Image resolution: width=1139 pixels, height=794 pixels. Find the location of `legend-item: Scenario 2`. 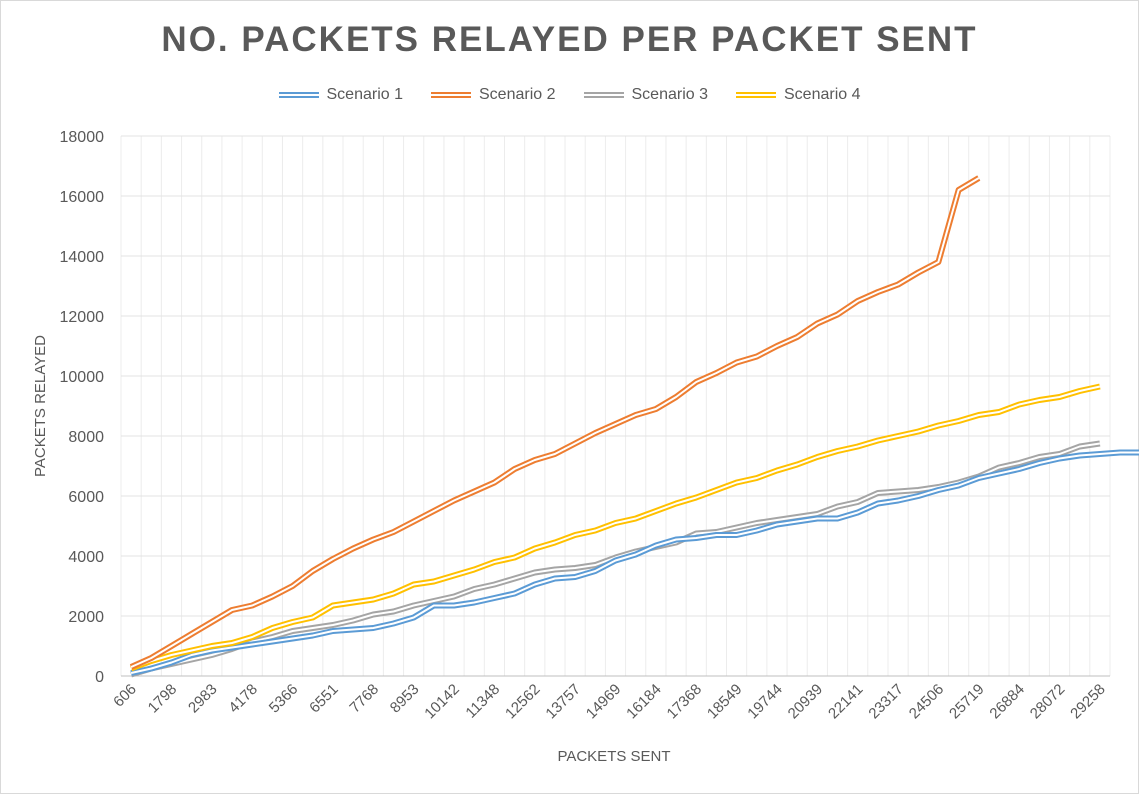

legend-item: Scenario 2 is located at coordinates (493, 95).